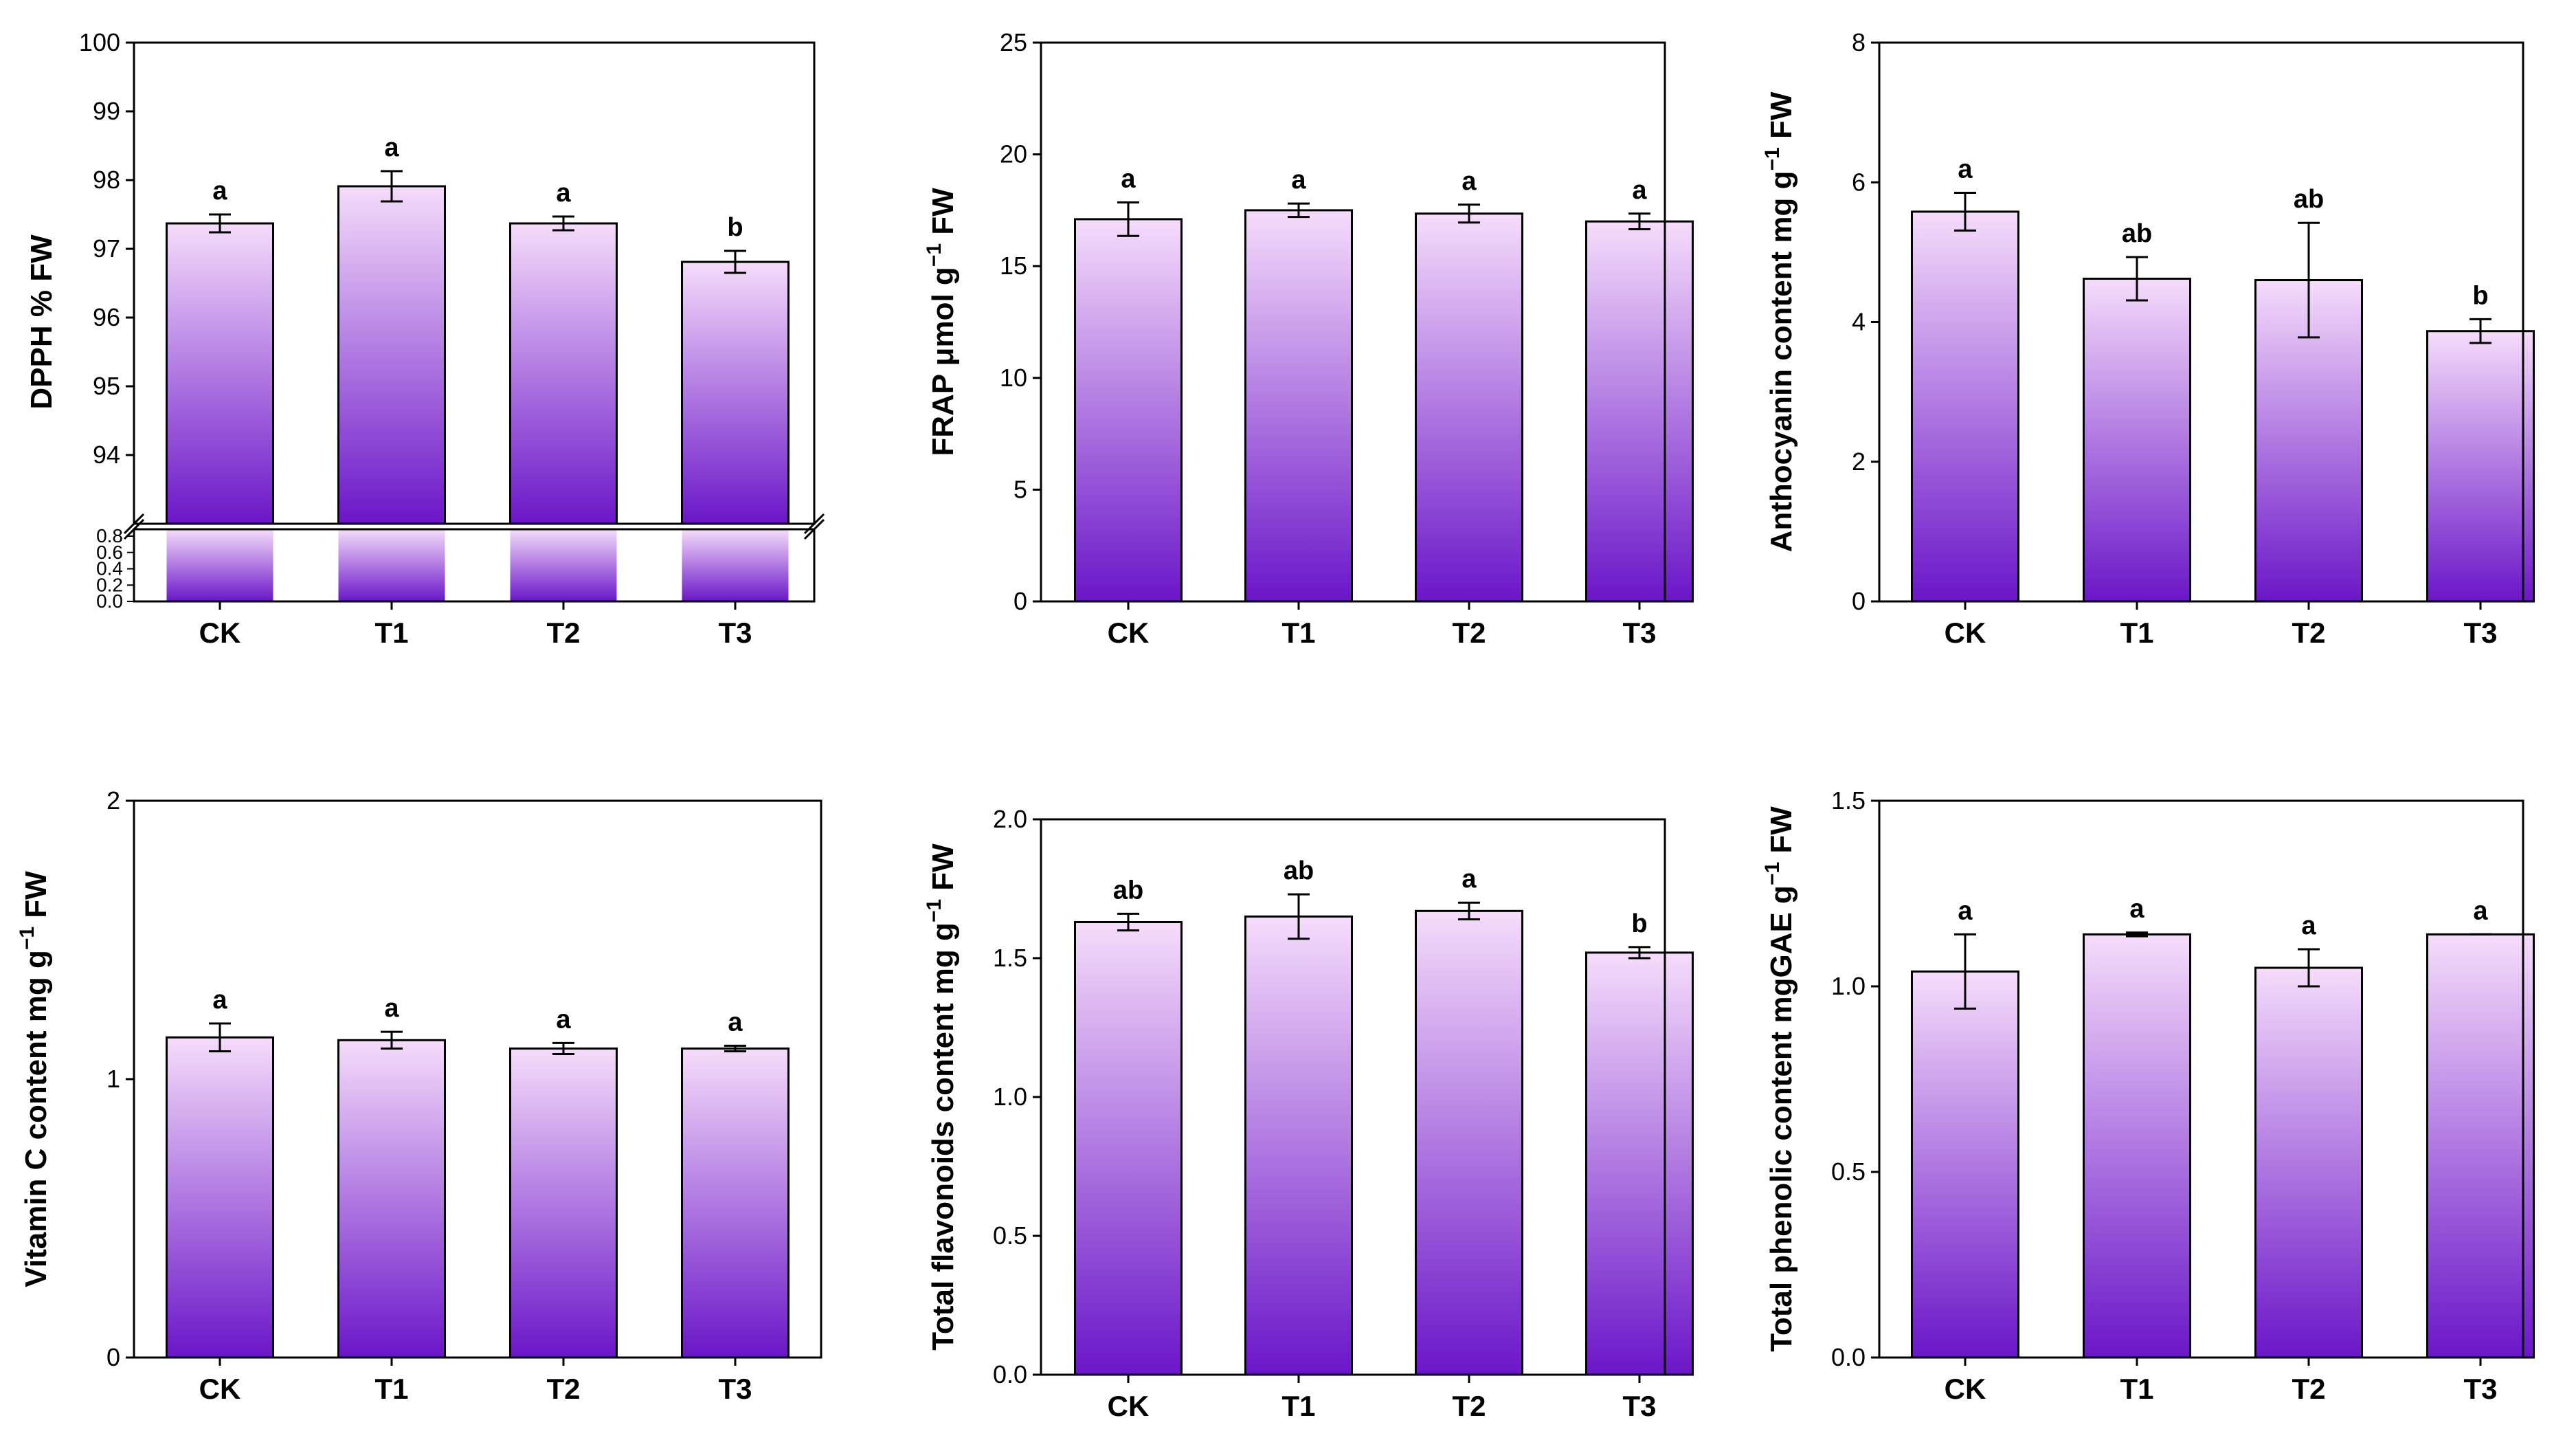 Image resolution: width=2576 pixels, height=1440 pixels. I want to click on y-axis-title: Anthocyanin content mg g−1 FW, so click(1780, 321).